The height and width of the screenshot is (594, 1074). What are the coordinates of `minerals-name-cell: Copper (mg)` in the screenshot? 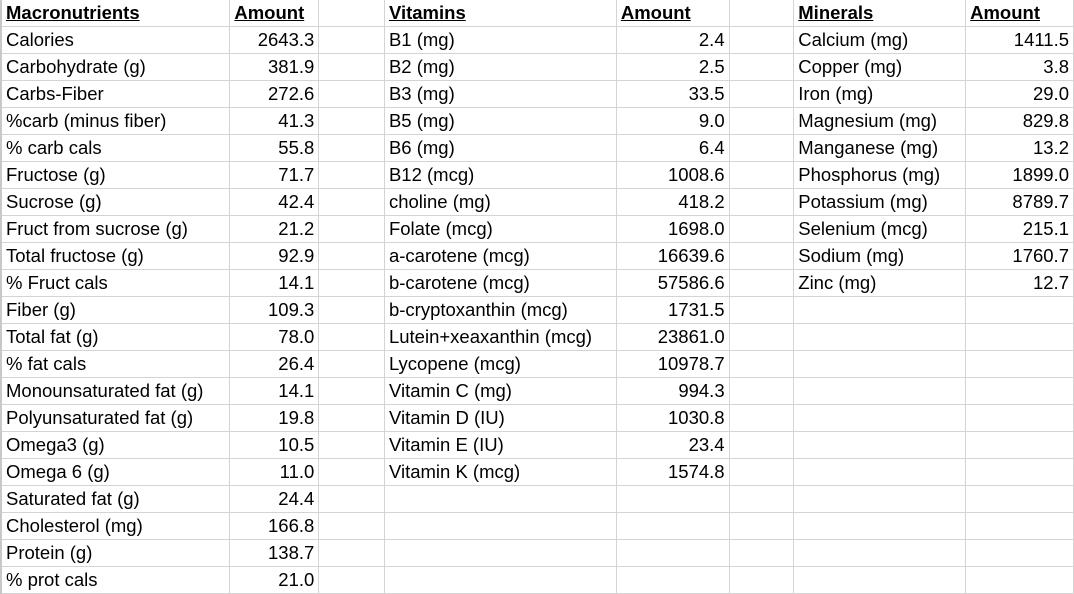 It's located at (880, 67).